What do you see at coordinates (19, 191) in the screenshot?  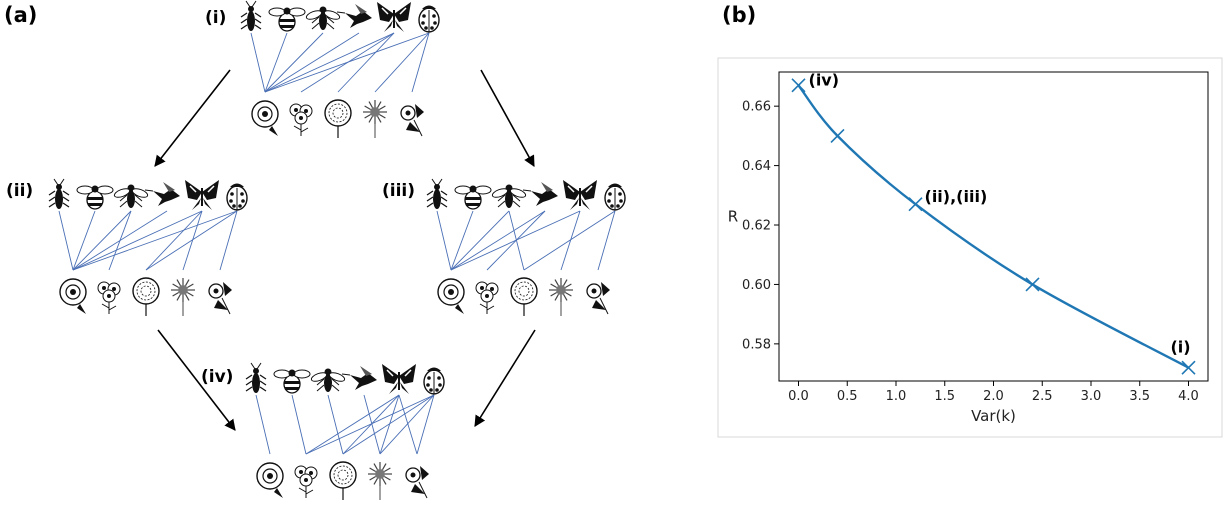 I see `network-label: (ii)` at bounding box center [19, 191].